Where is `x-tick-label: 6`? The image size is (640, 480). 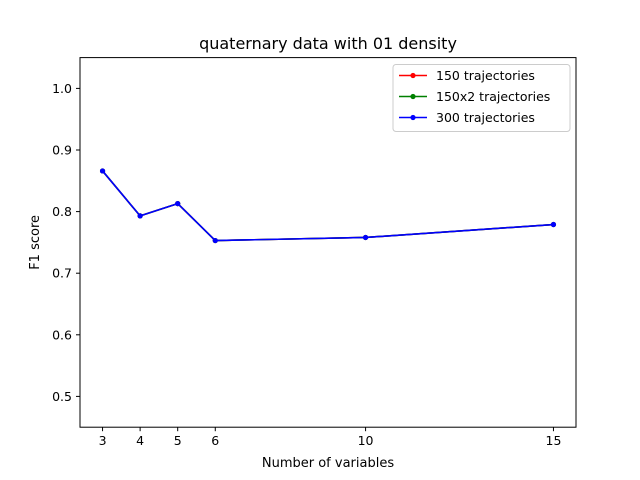 x-tick-label: 6 is located at coordinates (215, 440).